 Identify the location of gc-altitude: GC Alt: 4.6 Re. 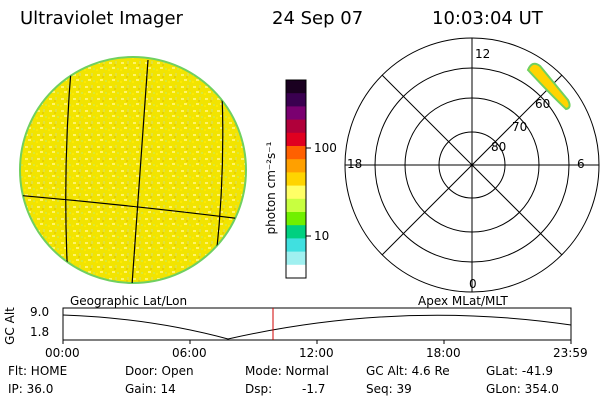
(408, 371).